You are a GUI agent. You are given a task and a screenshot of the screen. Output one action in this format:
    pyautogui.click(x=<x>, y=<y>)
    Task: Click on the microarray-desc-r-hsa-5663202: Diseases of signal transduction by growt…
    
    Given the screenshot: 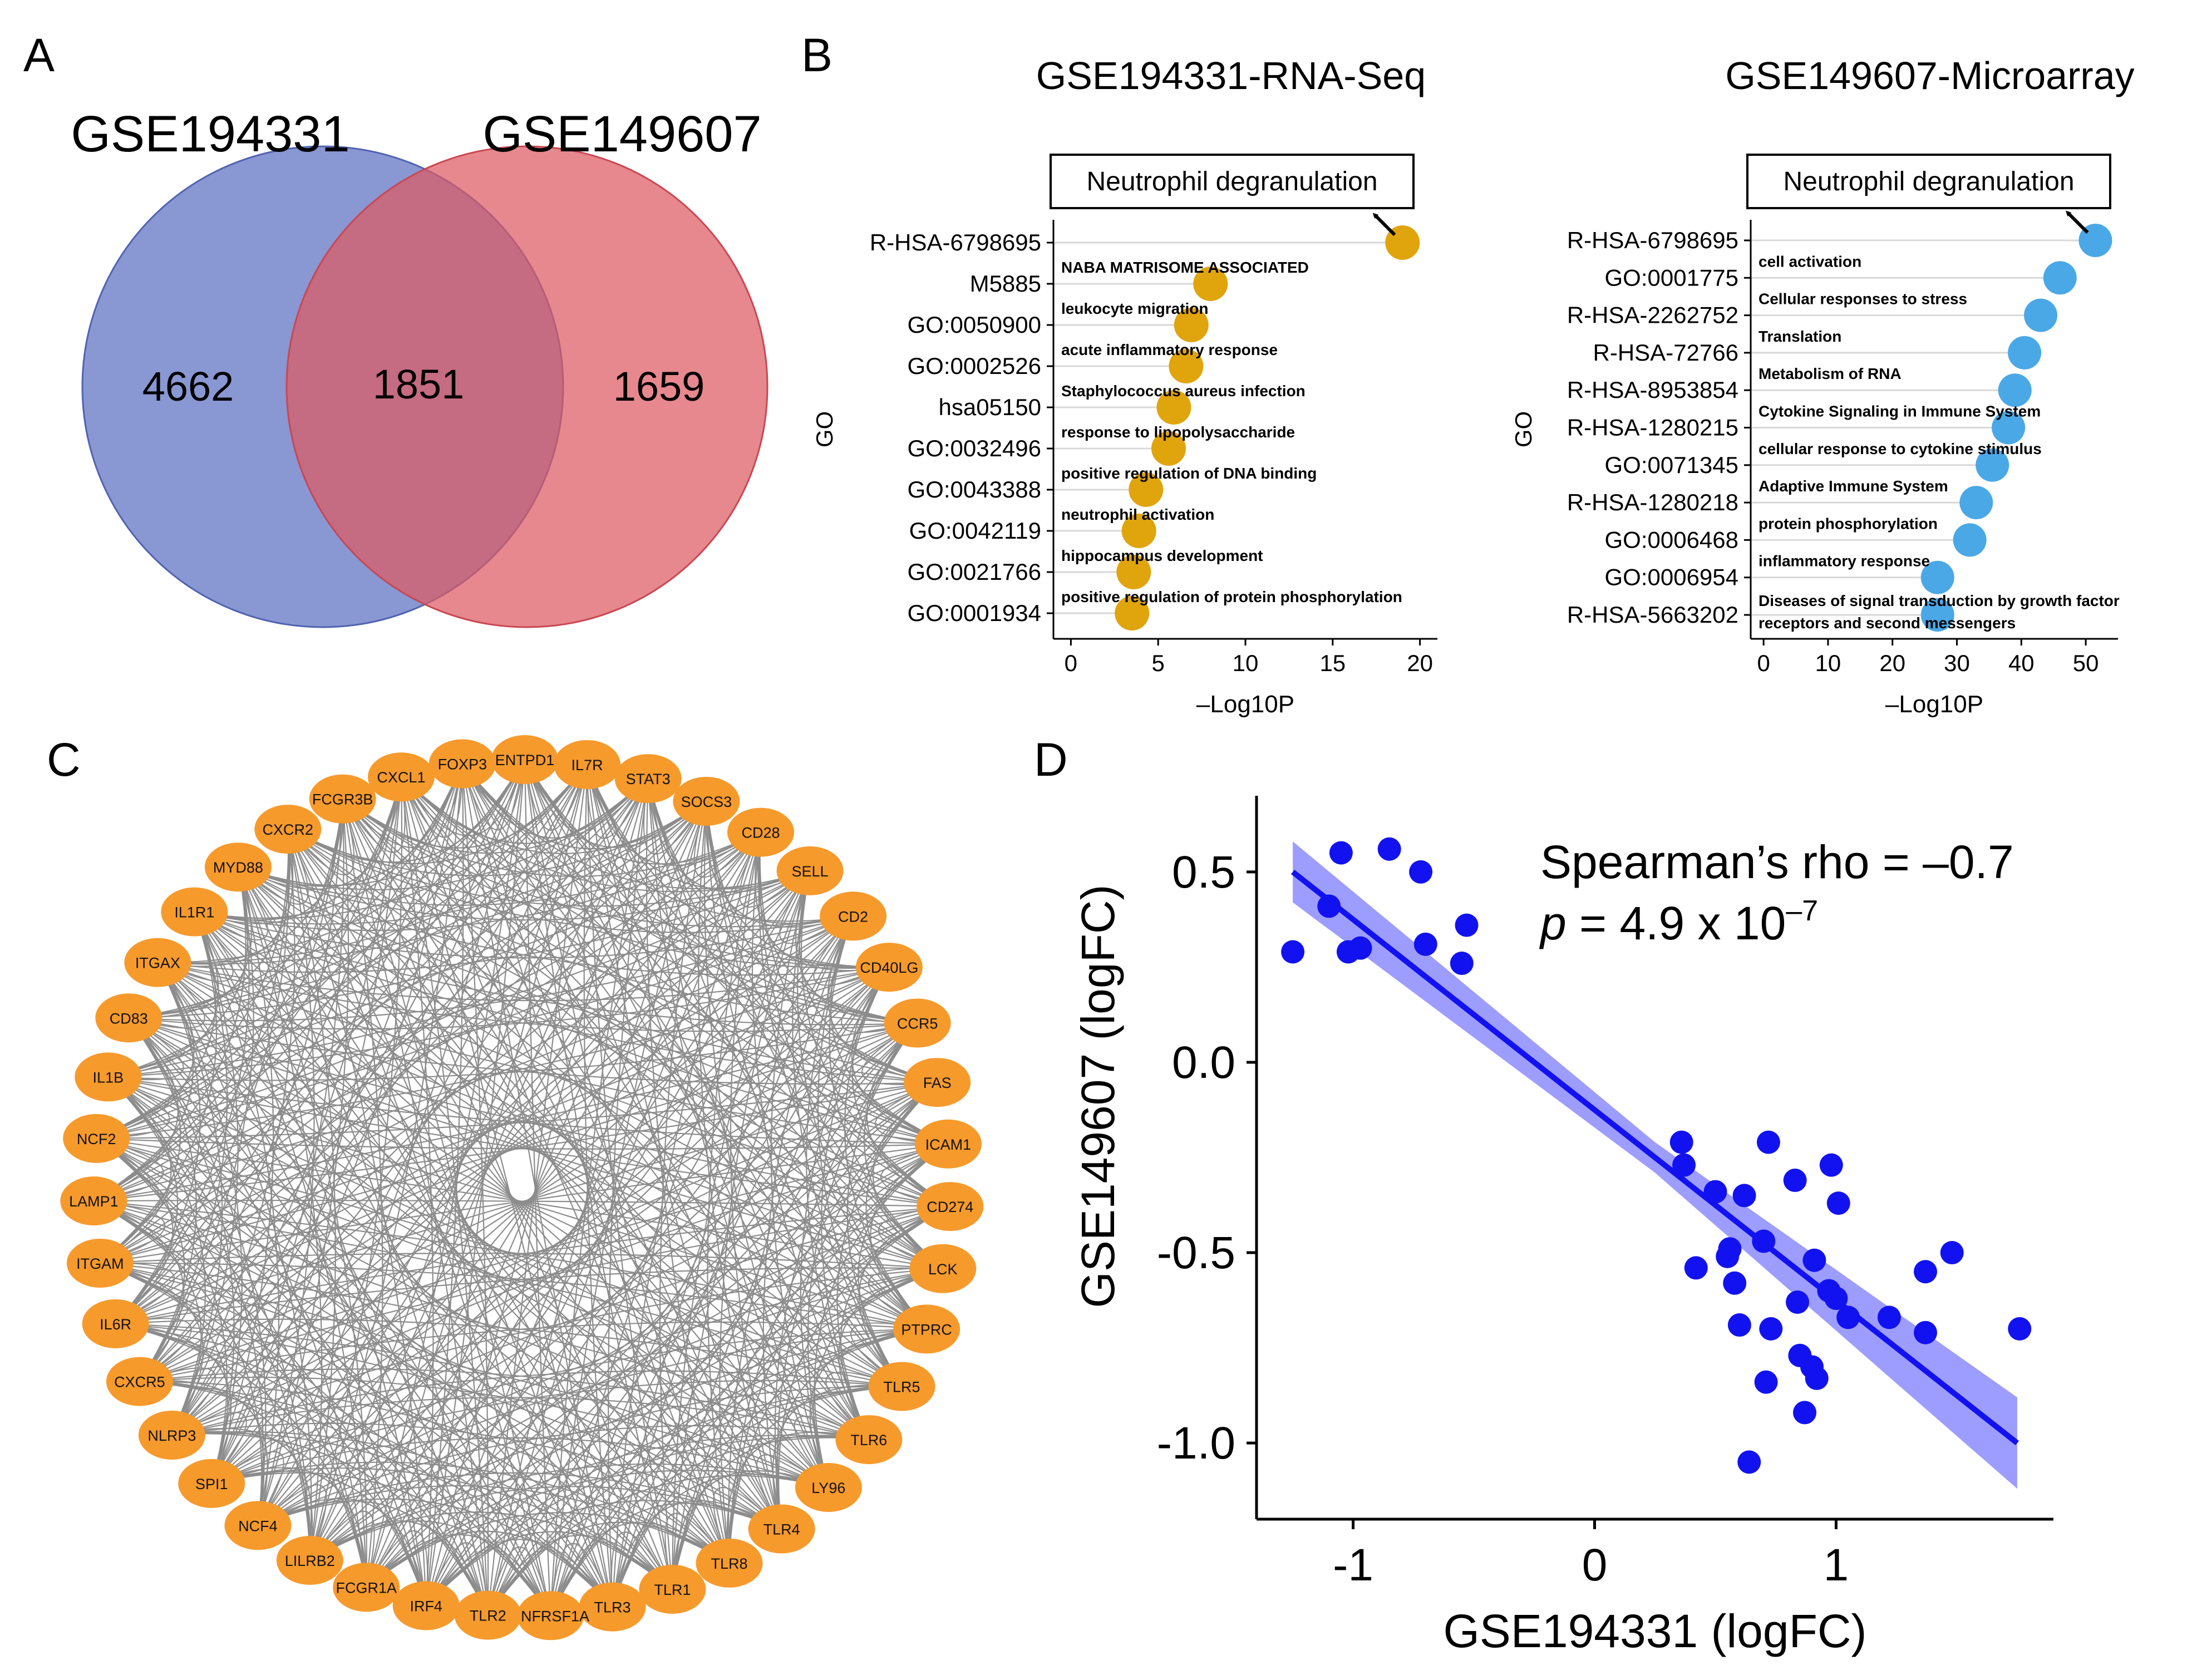 What is the action you would take?
    pyautogui.click(x=1939, y=600)
    